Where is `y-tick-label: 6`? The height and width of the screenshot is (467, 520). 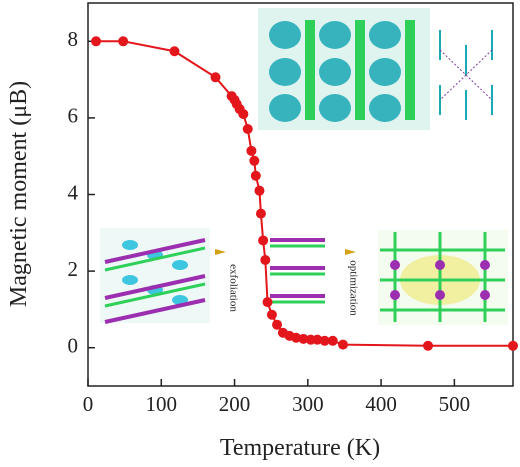 y-tick-label: 6 is located at coordinates (73, 116).